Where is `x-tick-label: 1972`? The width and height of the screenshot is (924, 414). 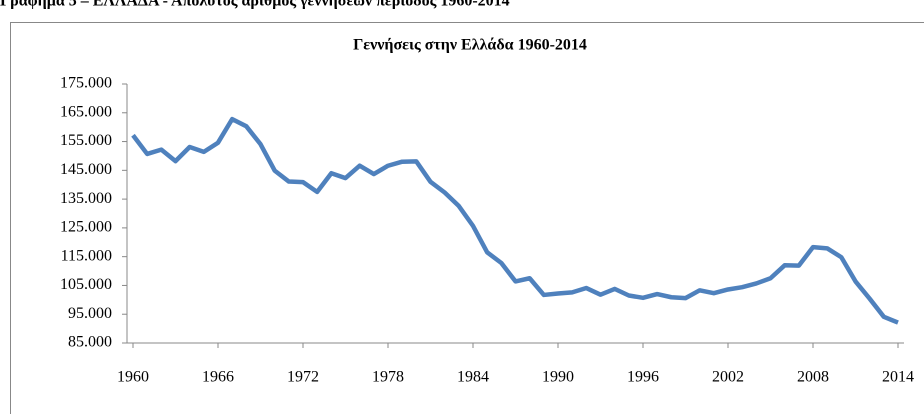
x-tick-label: 1972 is located at coordinates (303, 377).